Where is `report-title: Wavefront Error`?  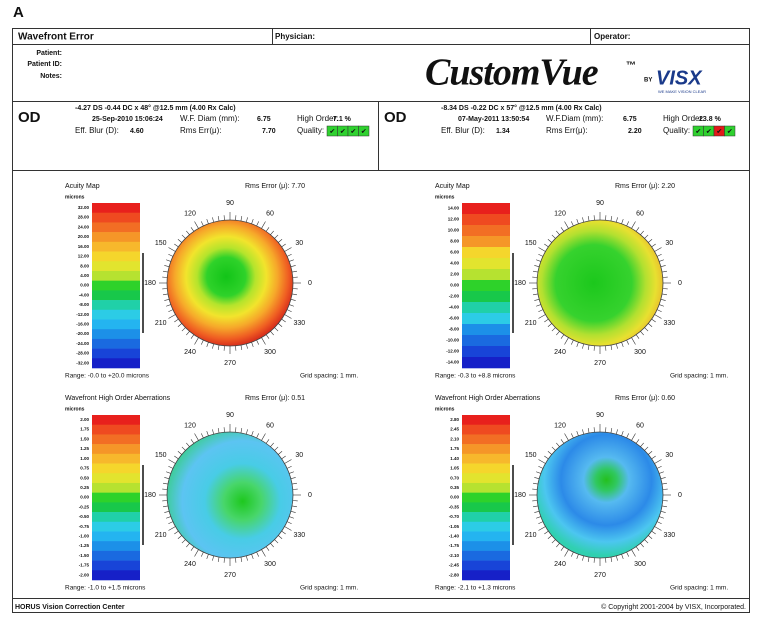
report-title: Wavefront Error is located at coordinates (56, 37).